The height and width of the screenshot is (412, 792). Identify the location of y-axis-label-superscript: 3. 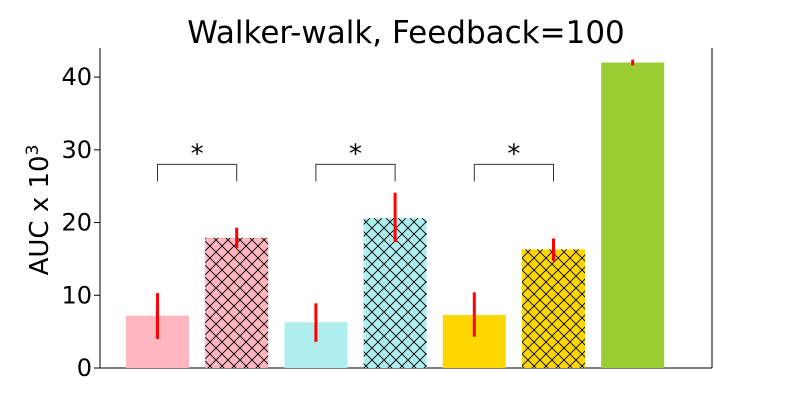
(33, 150).